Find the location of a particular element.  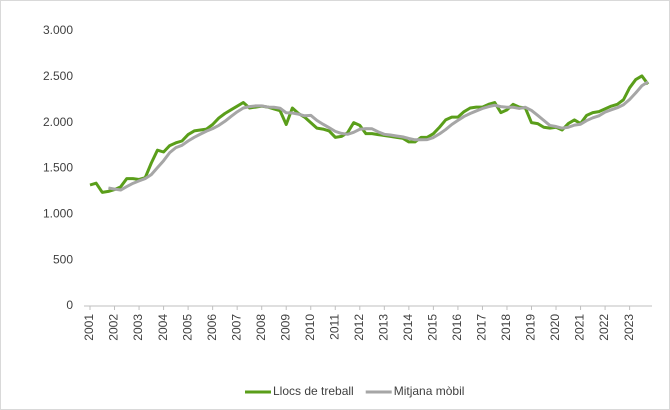

x-tick-label: 2014 is located at coordinates (408, 327).